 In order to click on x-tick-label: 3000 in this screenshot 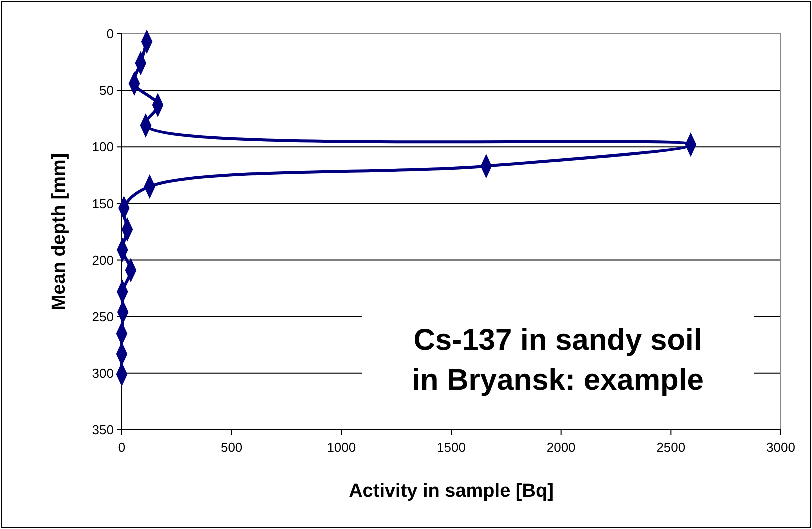, I will do `click(781, 447)`.